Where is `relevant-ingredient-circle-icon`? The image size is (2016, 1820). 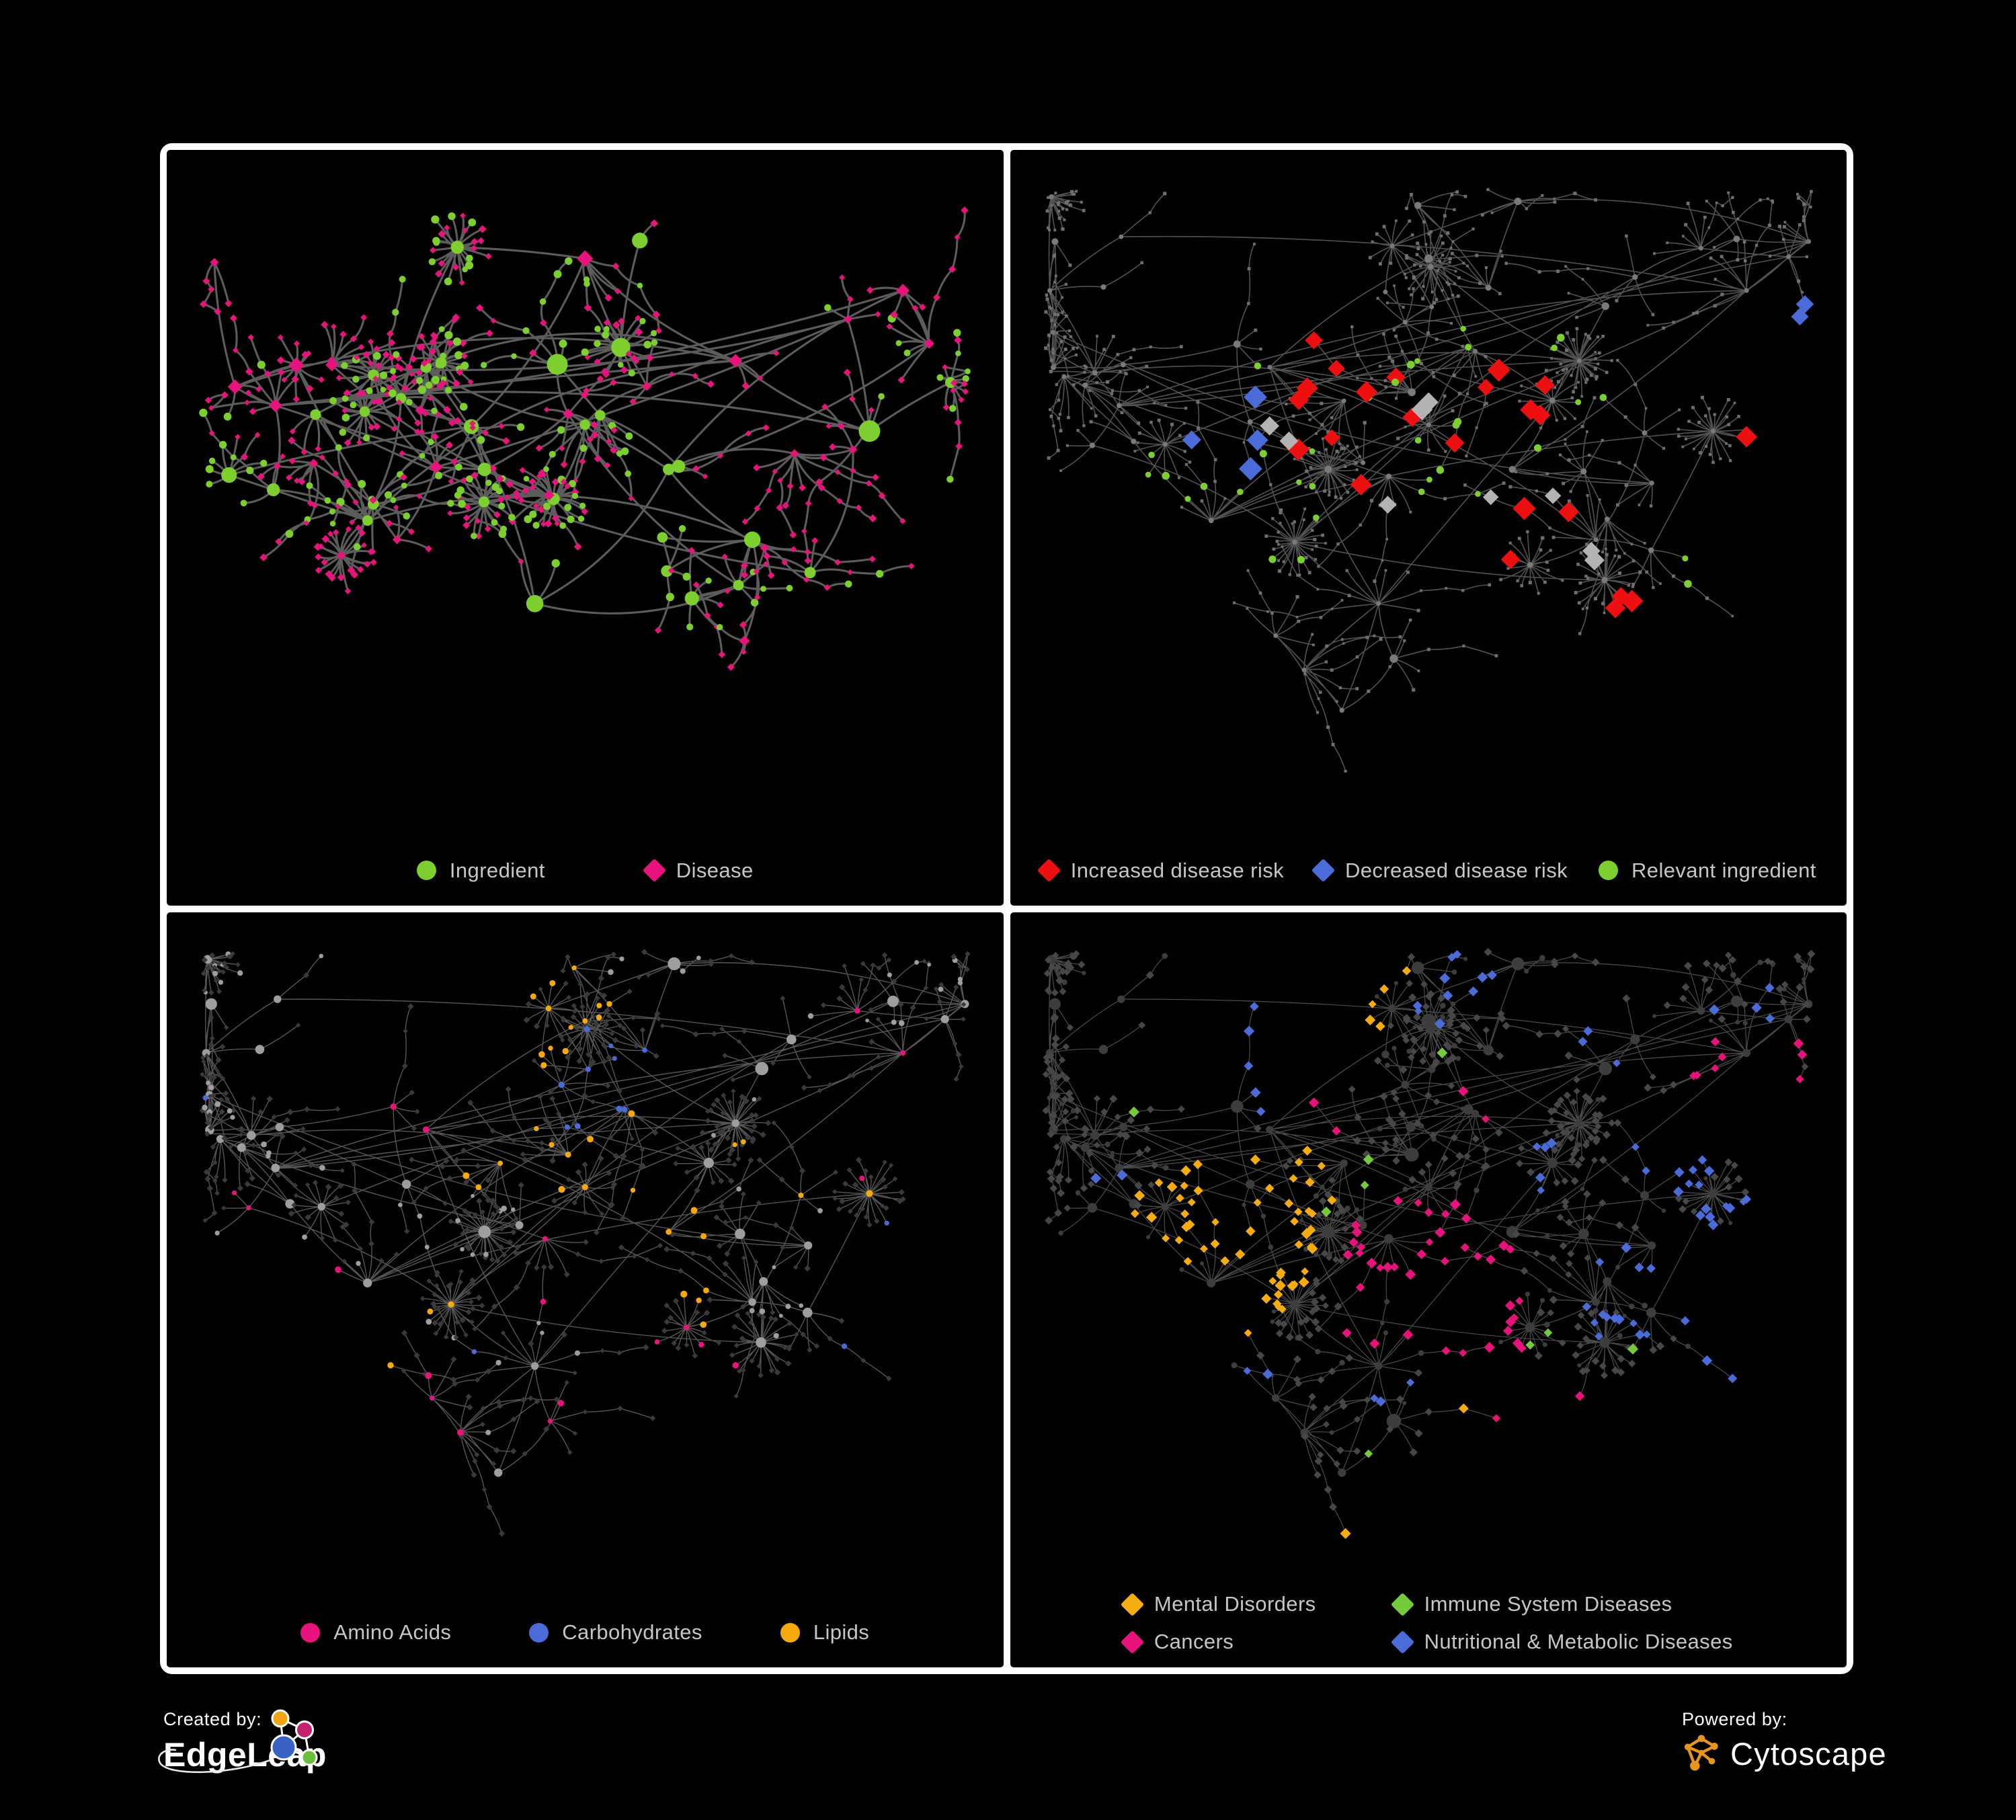 relevant-ingredient-circle-icon is located at coordinates (1609, 870).